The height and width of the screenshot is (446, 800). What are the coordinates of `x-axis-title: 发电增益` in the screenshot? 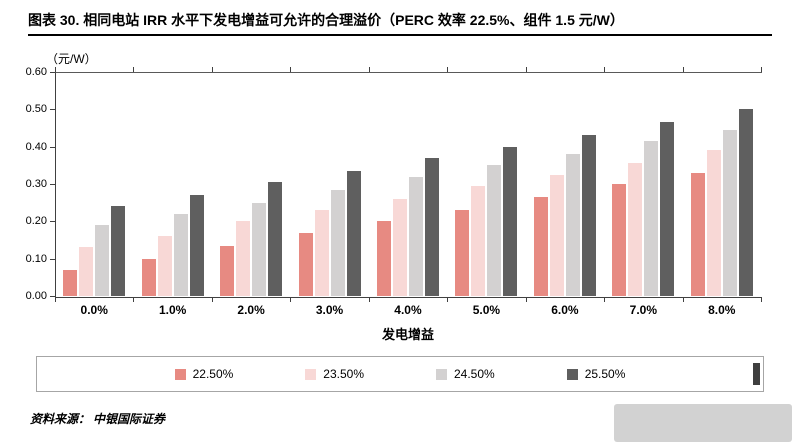 It's located at (407, 334).